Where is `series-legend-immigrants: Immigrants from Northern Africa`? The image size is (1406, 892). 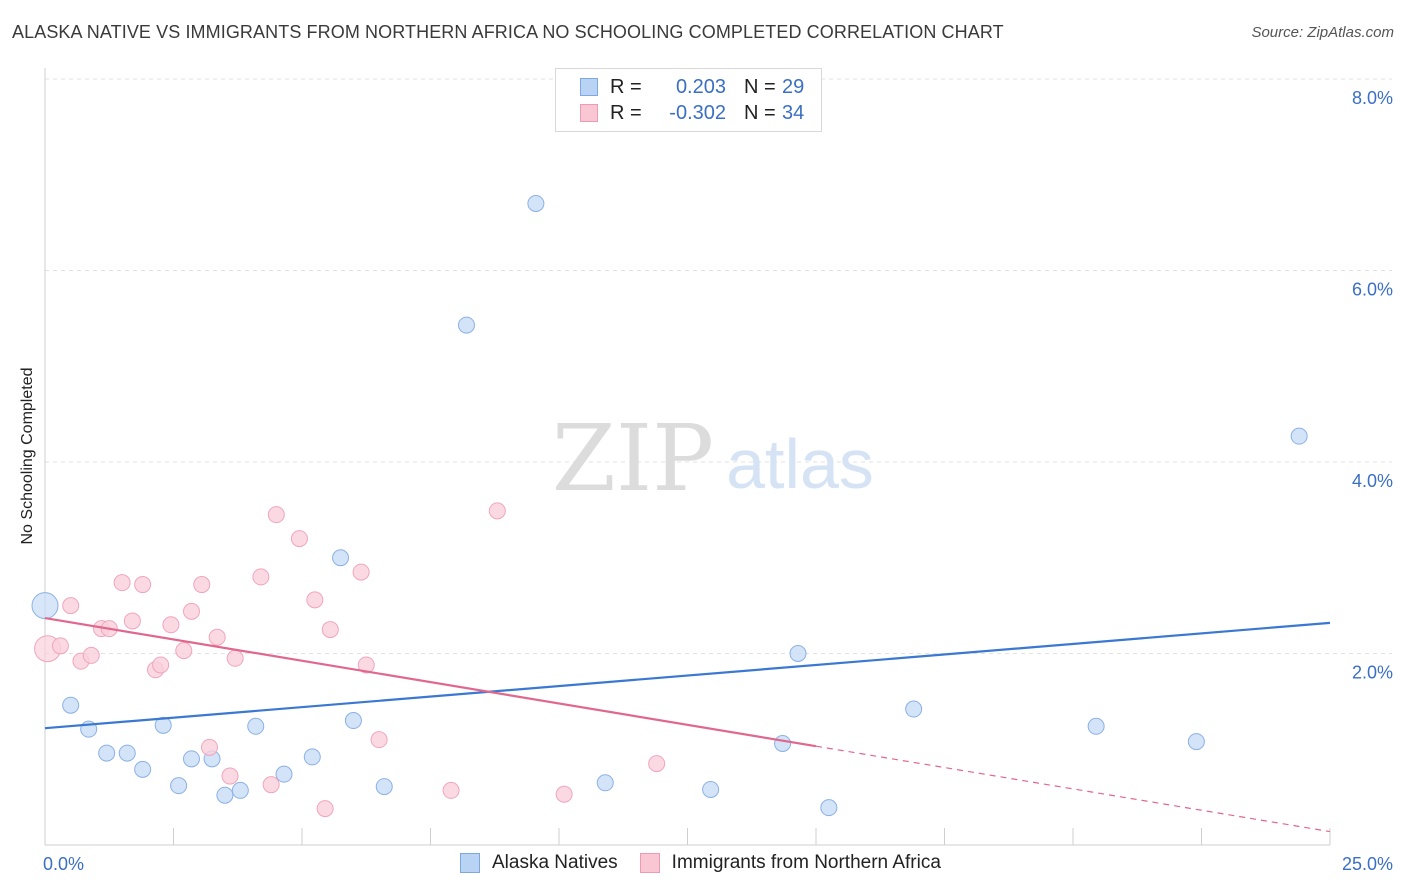 series-legend-immigrants: Immigrants from Northern Africa is located at coordinates (790, 863).